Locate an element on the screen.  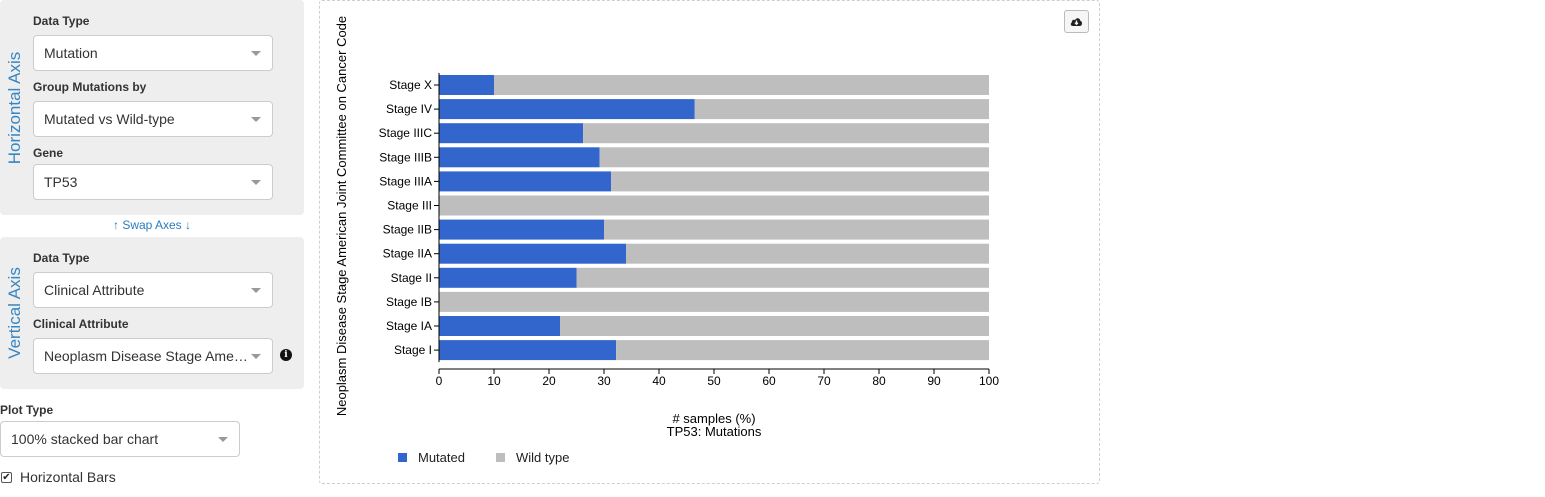
y-tick-label: Stage I is located at coordinates (413, 350).